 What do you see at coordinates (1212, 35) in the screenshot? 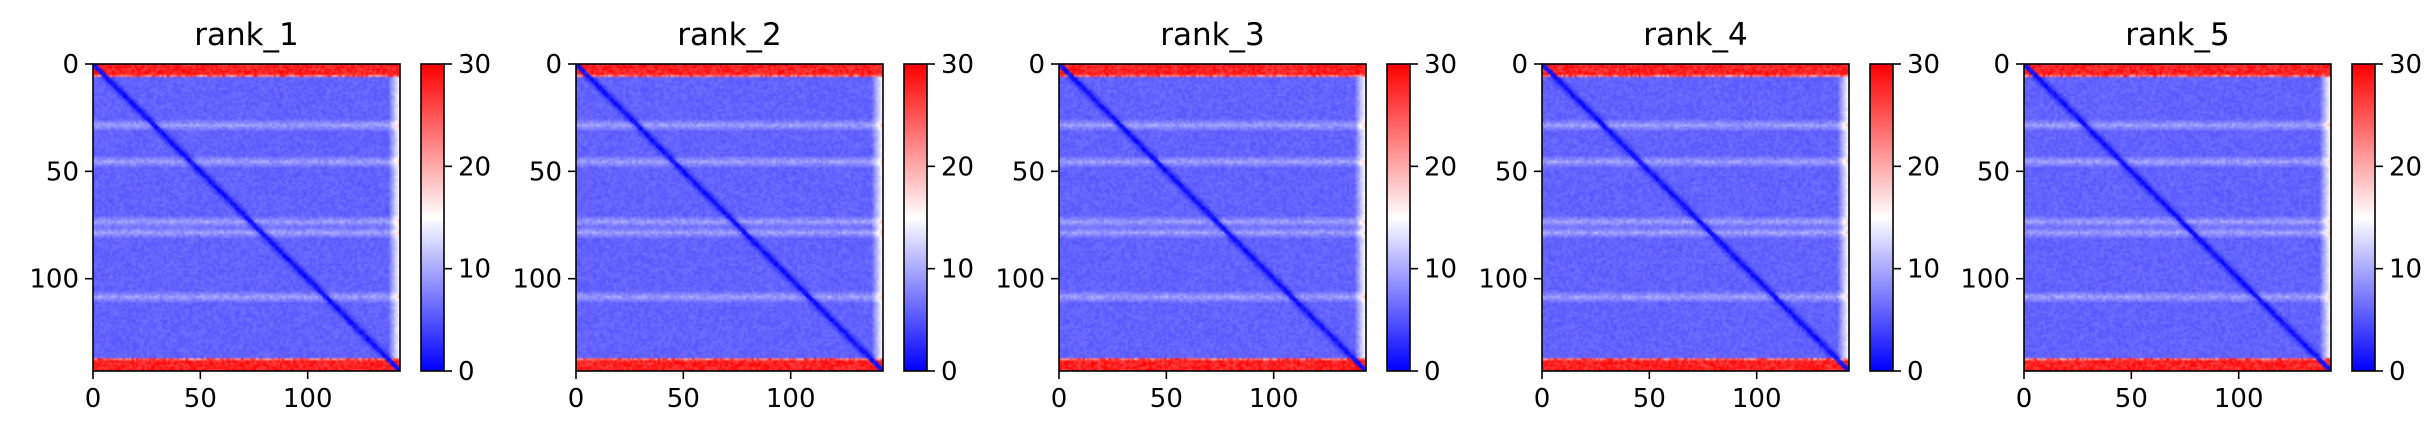
I see `panel-title: rank_3` at bounding box center [1212, 35].